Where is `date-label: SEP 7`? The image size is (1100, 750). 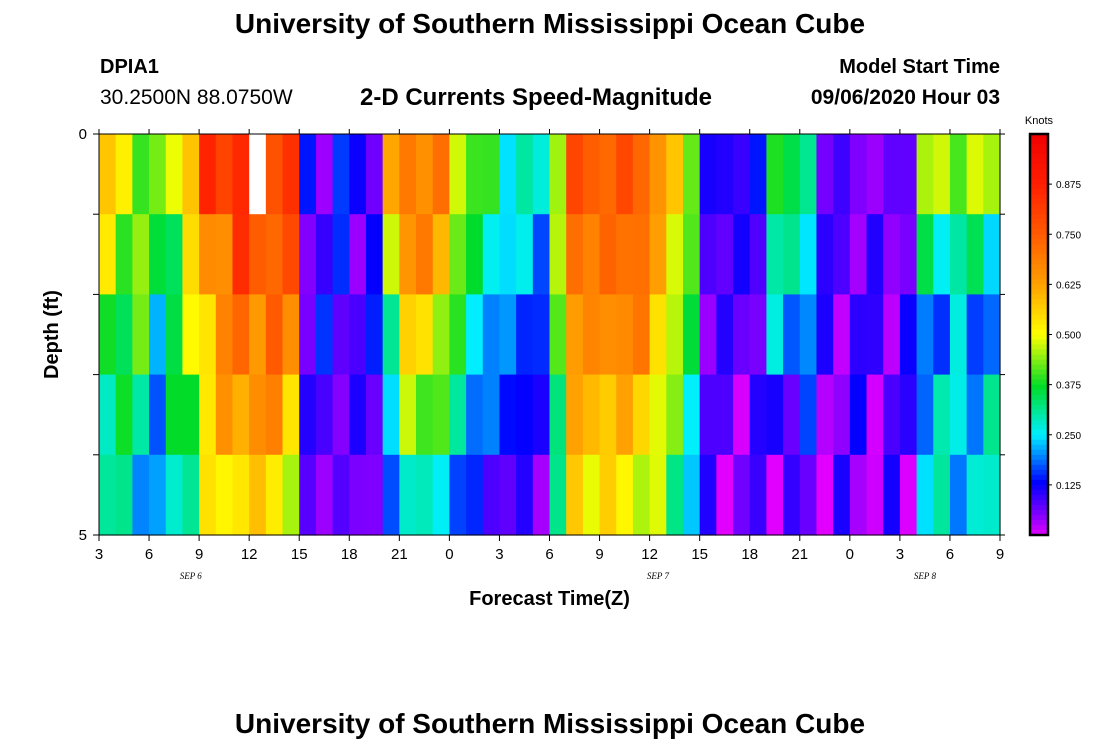 date-label: SEP 7 is located at coordinates (658, 576).